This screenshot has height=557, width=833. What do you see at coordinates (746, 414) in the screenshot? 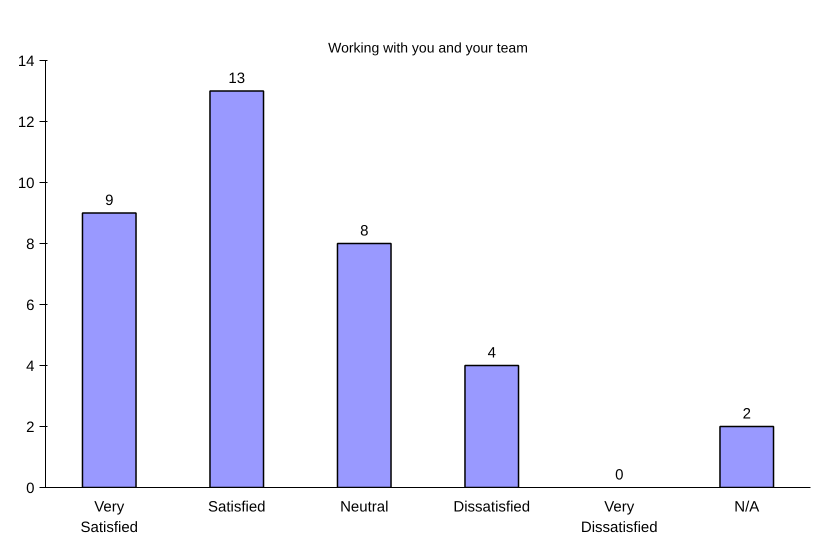
I see `data-label: 2` at bounding box center [746, 414].